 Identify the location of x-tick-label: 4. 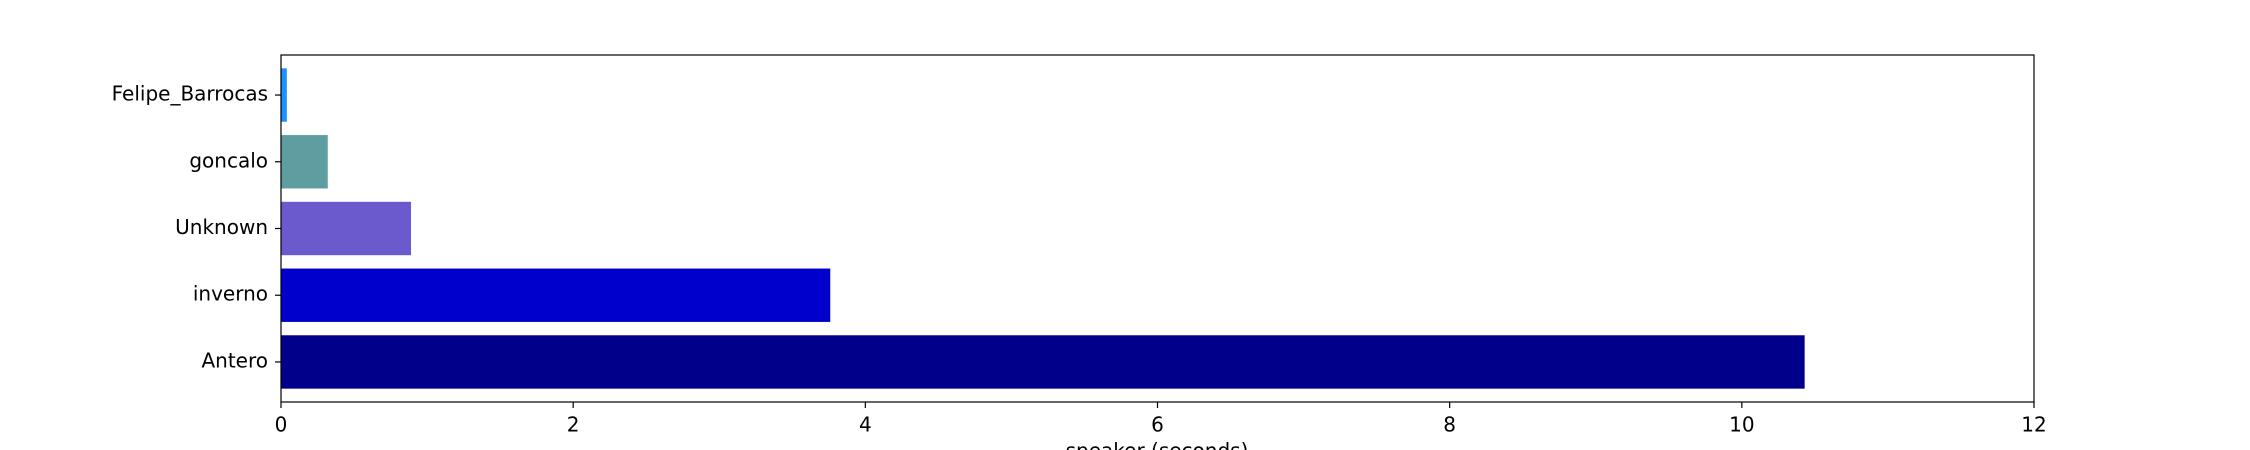
(865, 425).